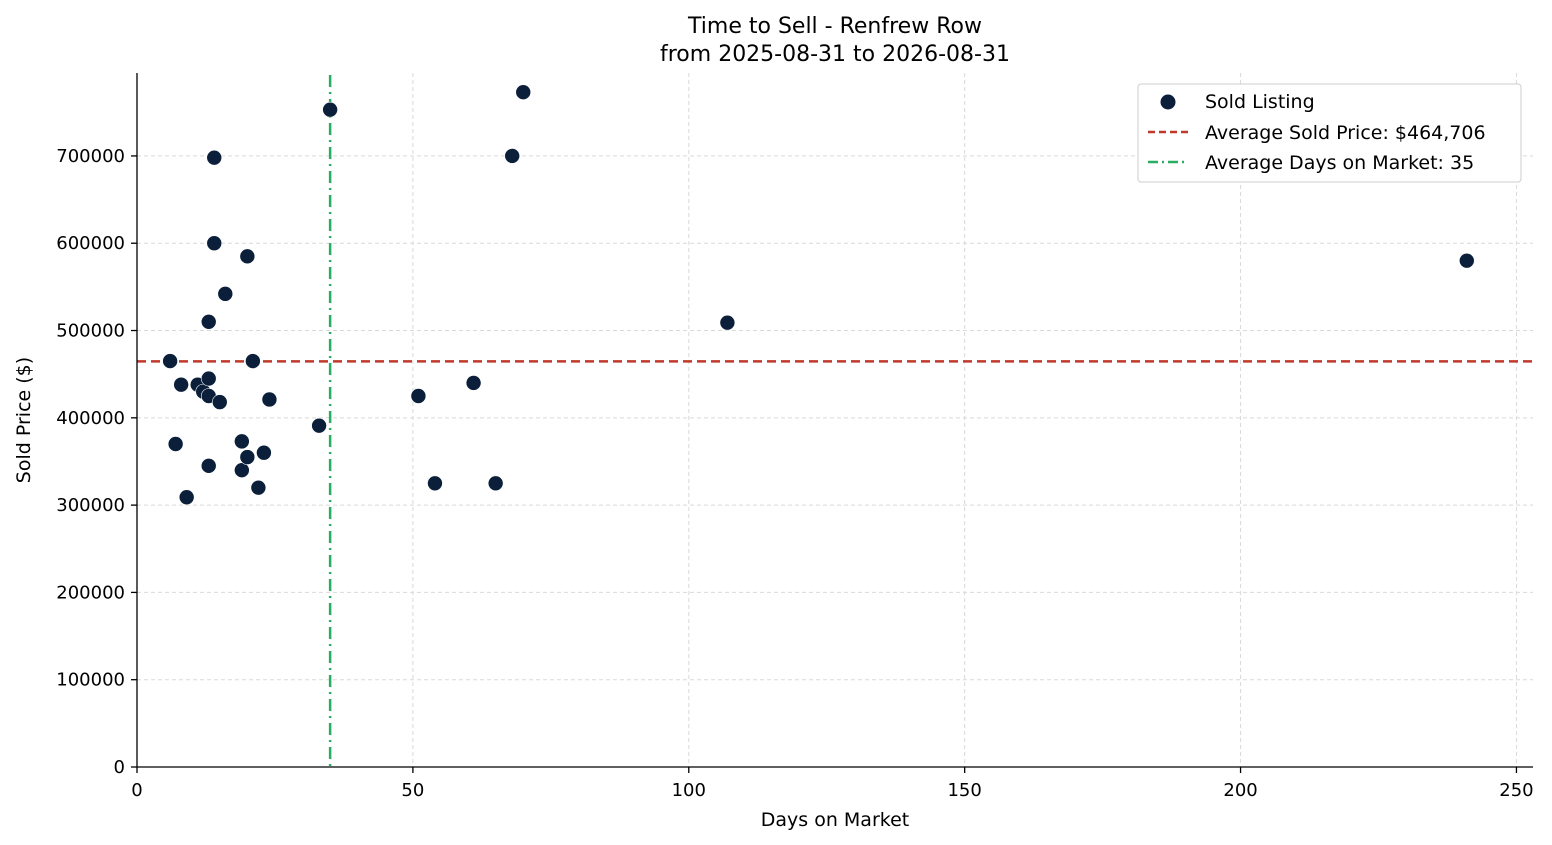 The width and height of the screenshot is (1552, 845). I want to click on y-axis-label: Sold Price ($), so click(24, 420).